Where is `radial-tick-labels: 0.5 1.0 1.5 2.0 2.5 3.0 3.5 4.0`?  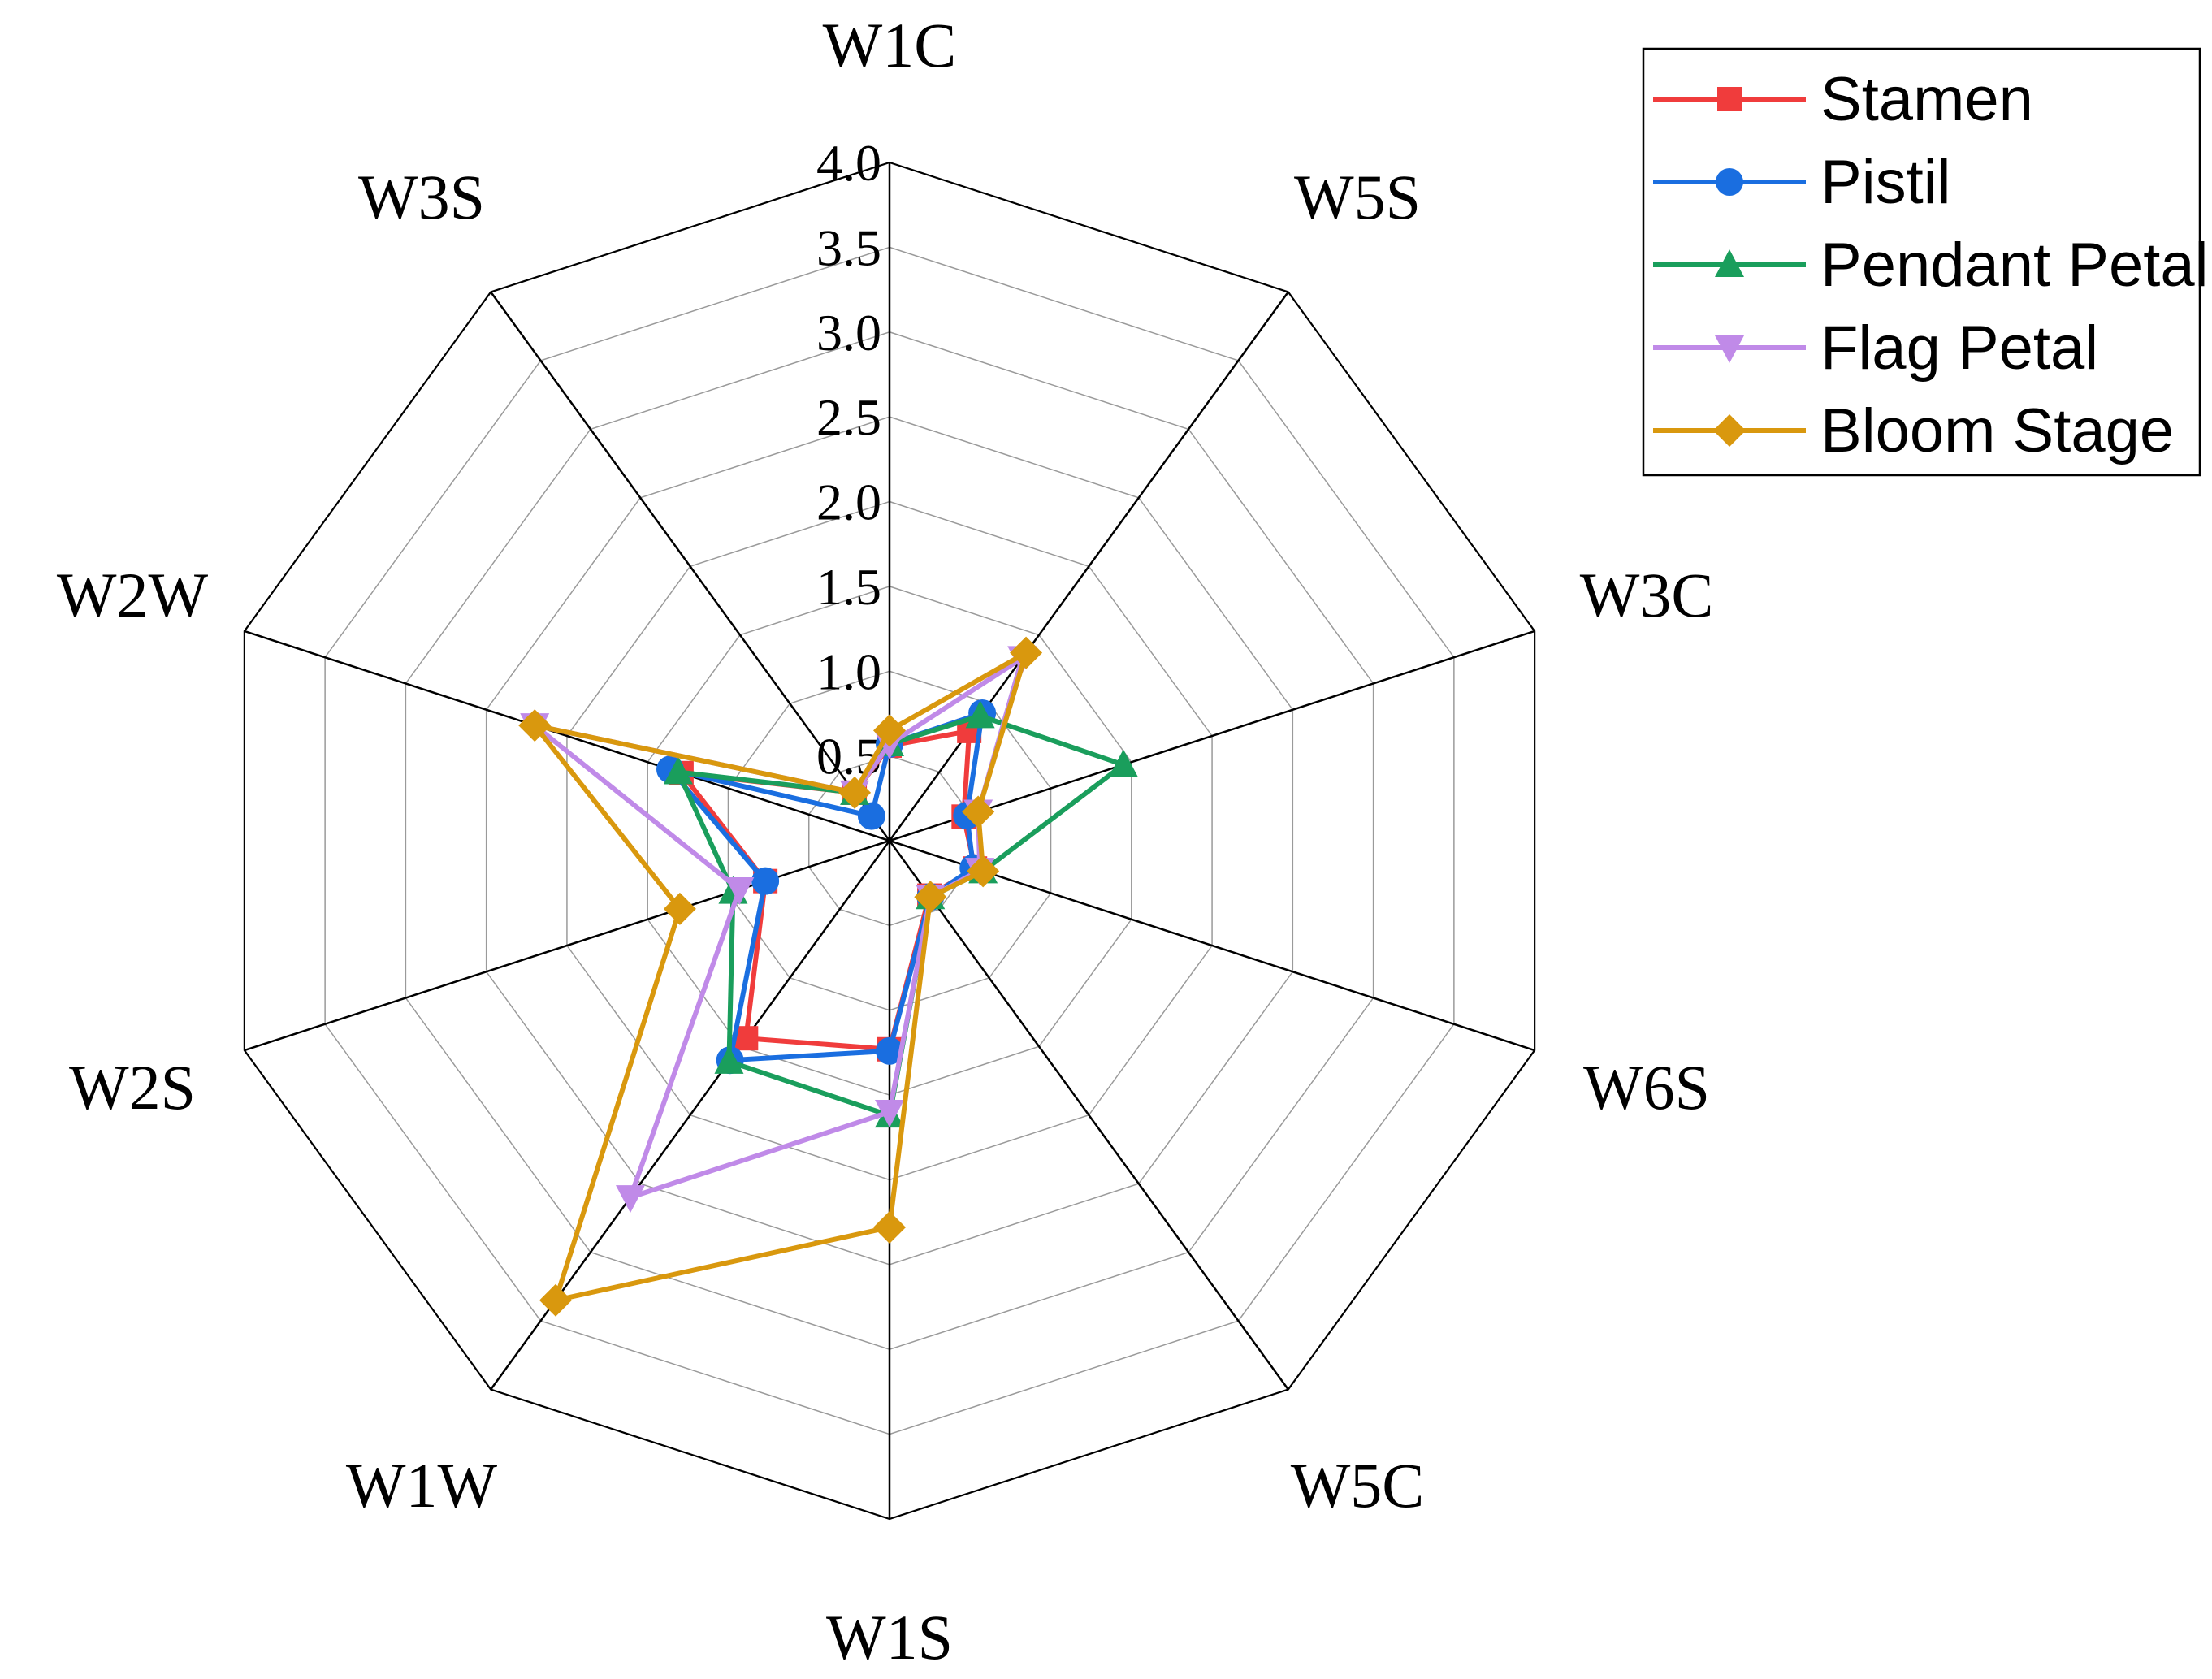
radial-tick-labels: 0.5 1.0 1.5 2.0 2.5 3.0 3.5 4.0 is located at coordinates (848, 459).